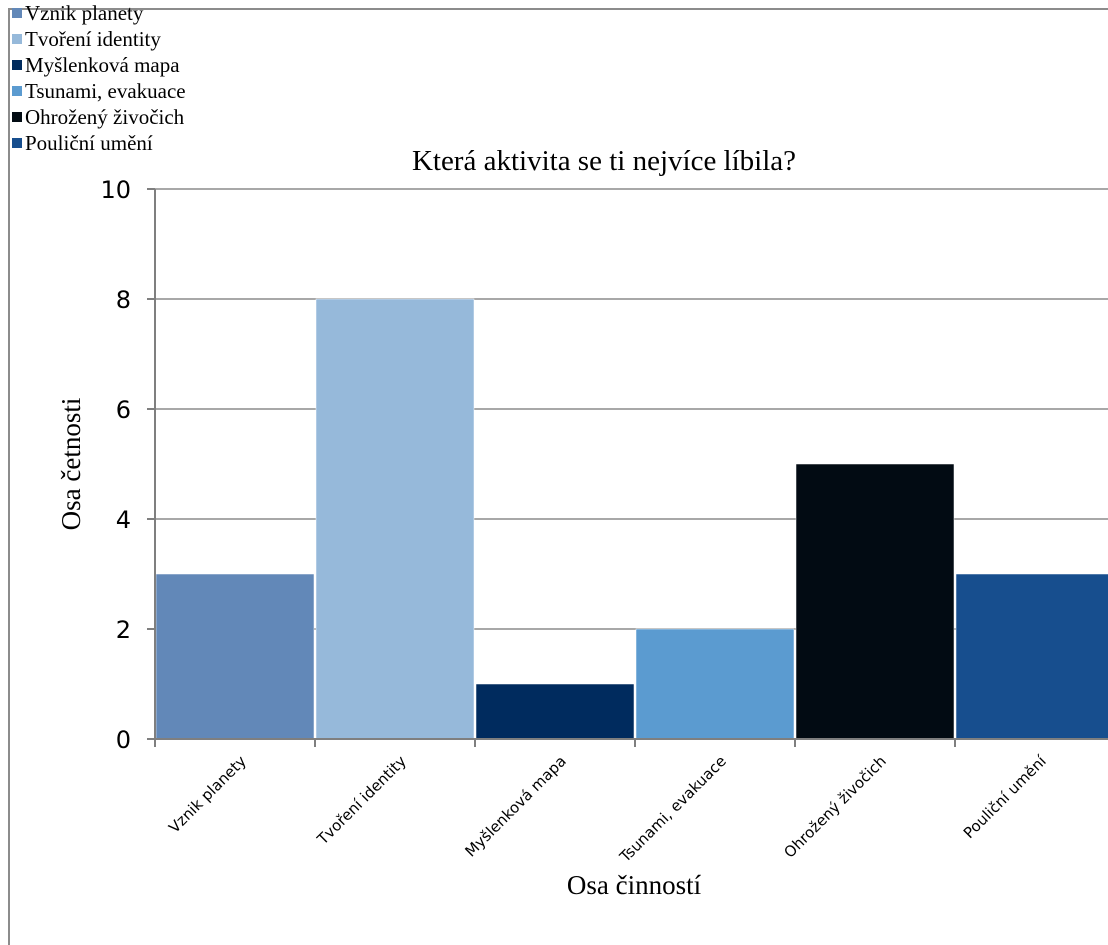 Image resolution: width=1108 pixels, height=945 pixels. Describe the element at coordinates (123, 630) in the screenshot. I see `y-tick-label-2: 2` at that location.